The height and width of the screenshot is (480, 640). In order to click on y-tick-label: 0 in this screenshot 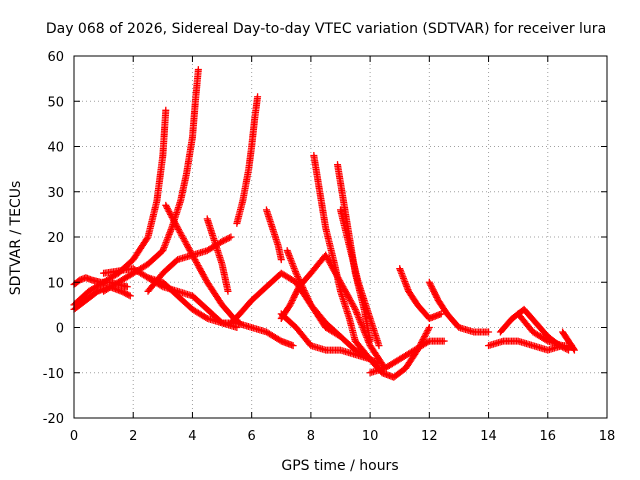, I will do `click(60, 329)`.